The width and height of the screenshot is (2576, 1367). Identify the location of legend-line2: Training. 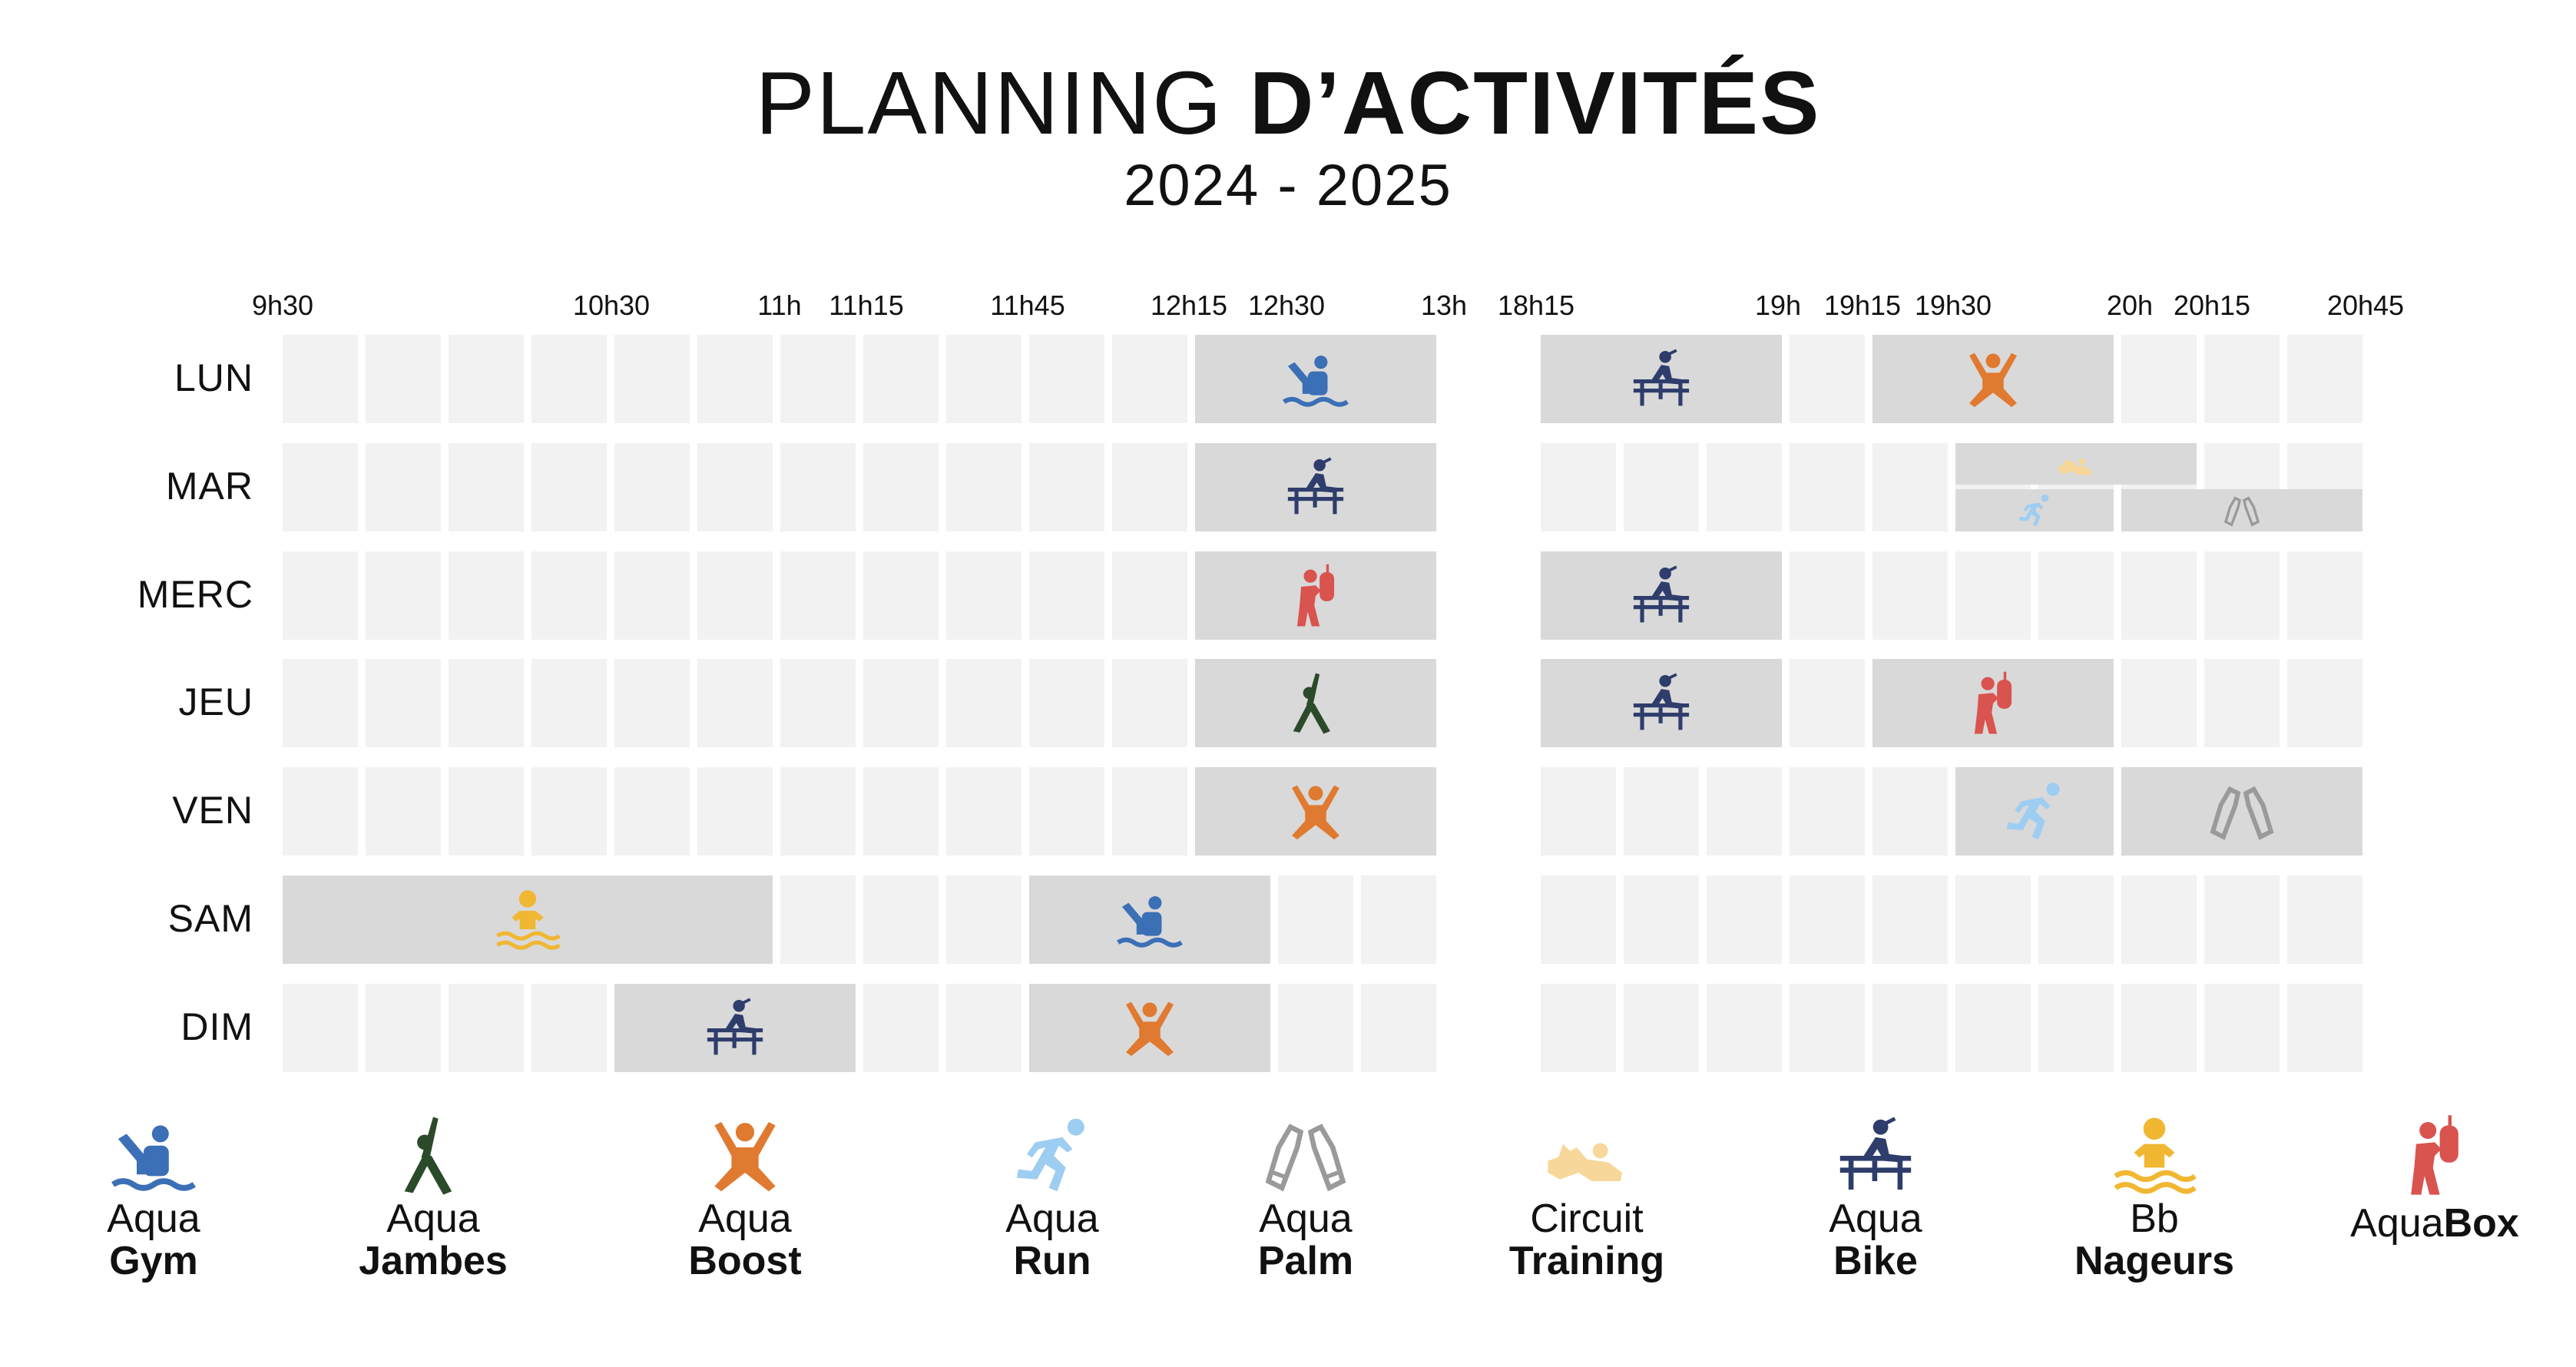
(1586, 1260).